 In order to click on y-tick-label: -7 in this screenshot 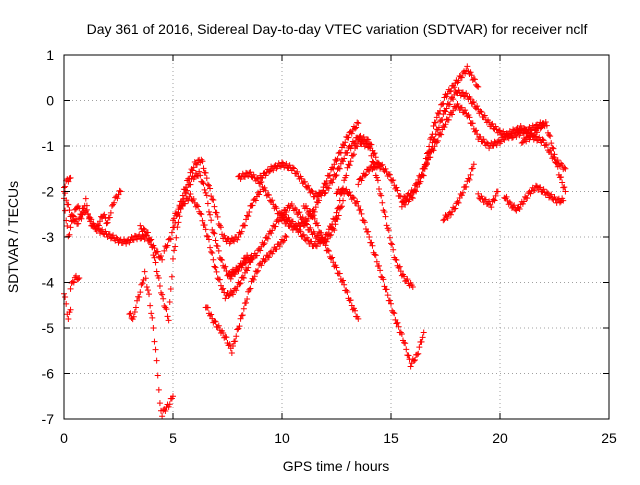, I will do `click(48, 419)`.